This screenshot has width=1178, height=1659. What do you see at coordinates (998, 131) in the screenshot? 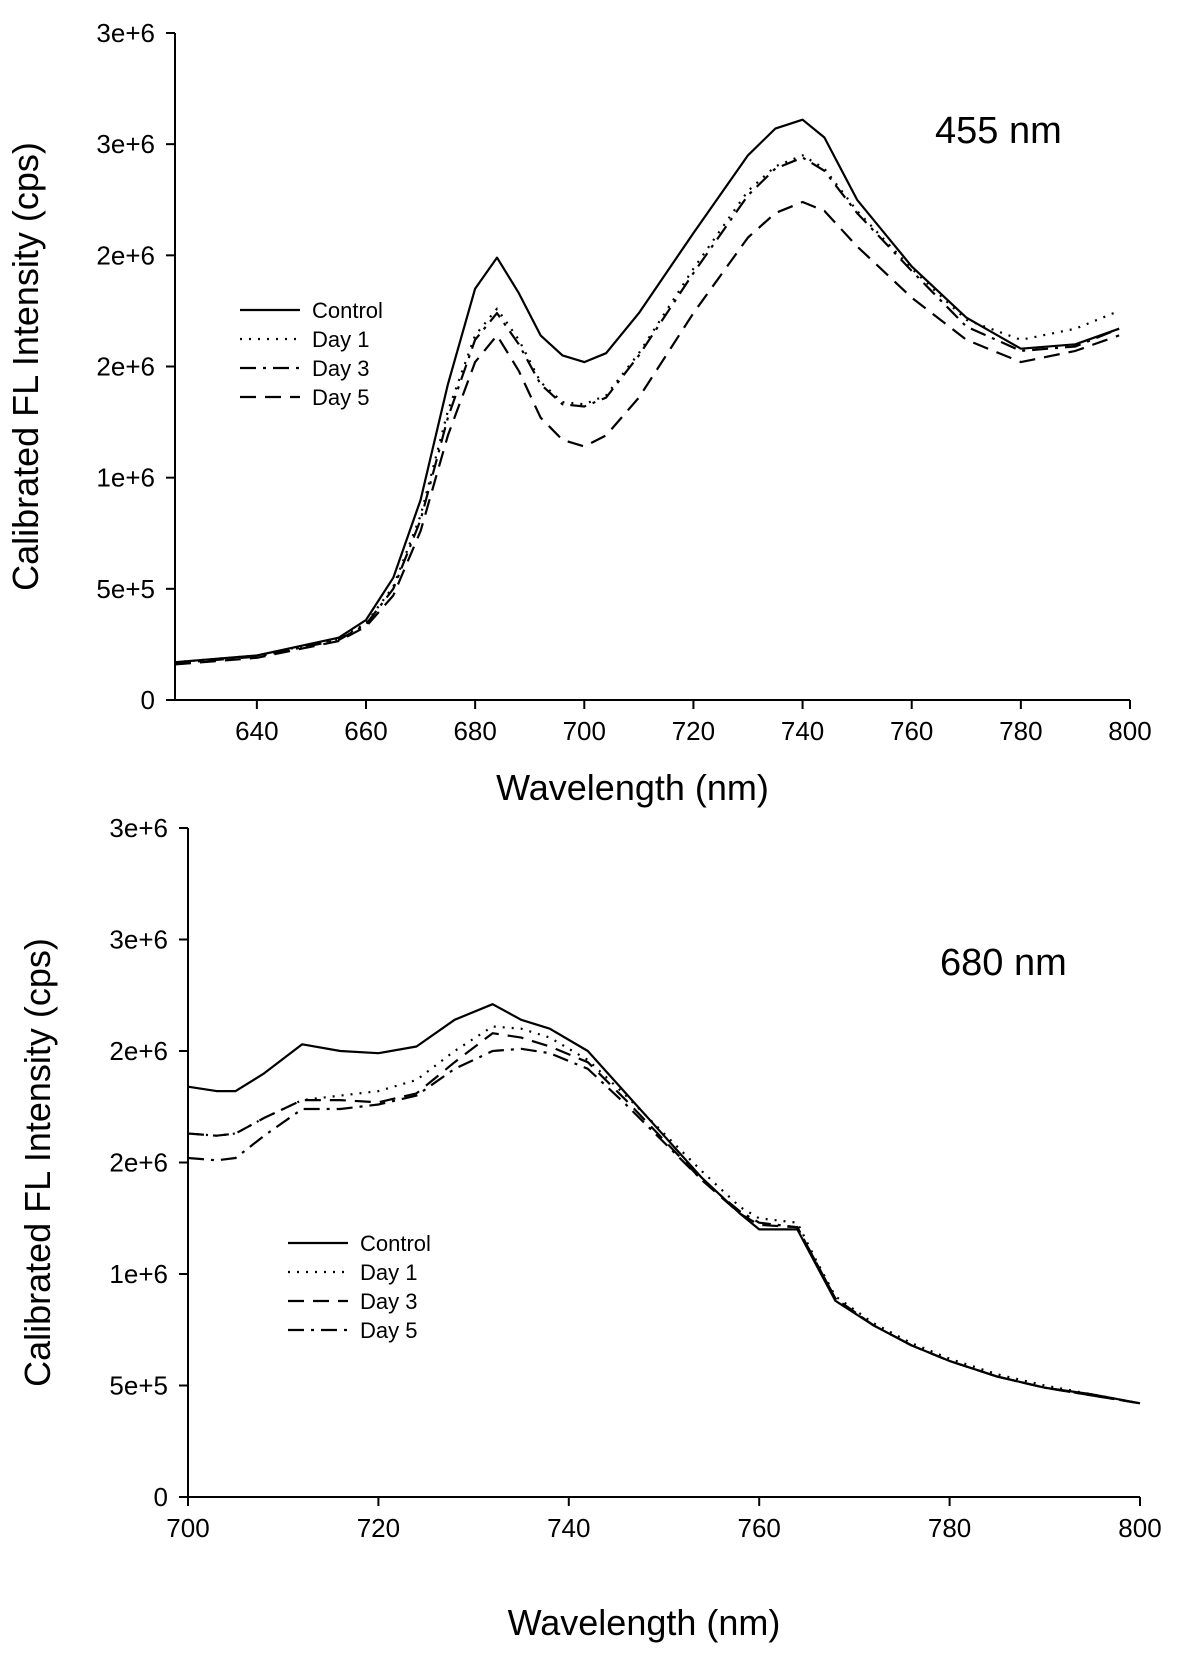
I see `excitation-wavelength-label: 455 nm` at bounding box center [998, 131].